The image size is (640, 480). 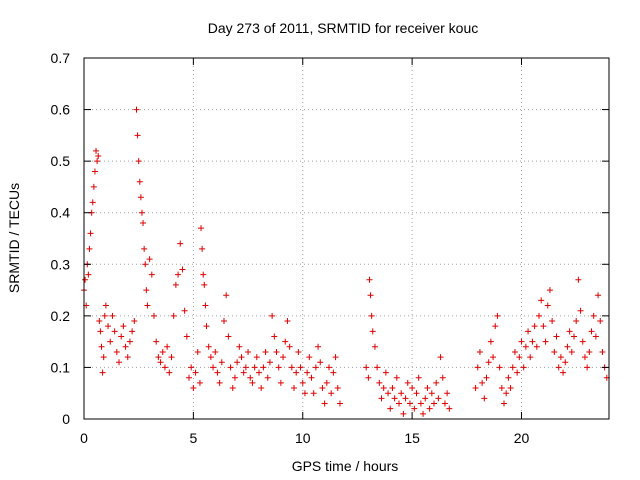 I want to click on x-tick-label: 10, so click(x=303, y=438).